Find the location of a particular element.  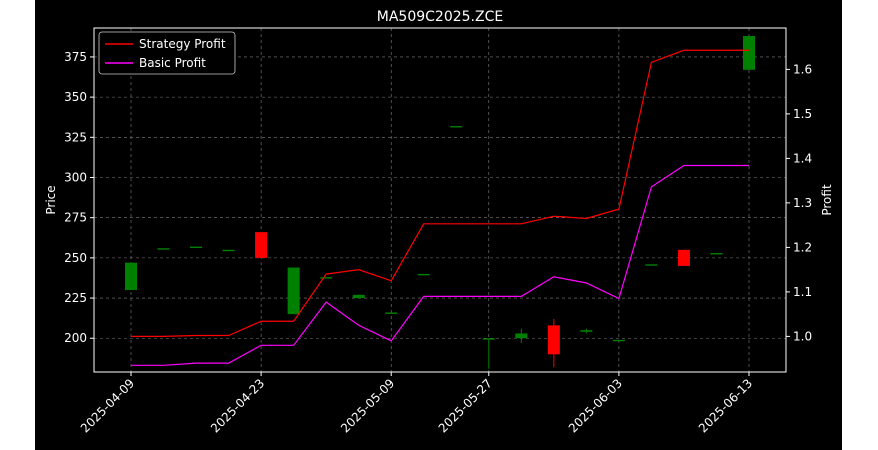

y-tick-label: 375 is located at coordinates (75, 57).